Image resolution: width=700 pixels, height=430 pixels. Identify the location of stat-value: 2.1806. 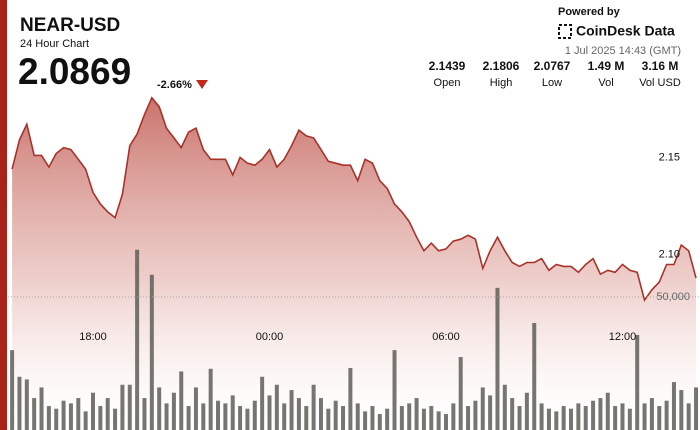
(501, 66).